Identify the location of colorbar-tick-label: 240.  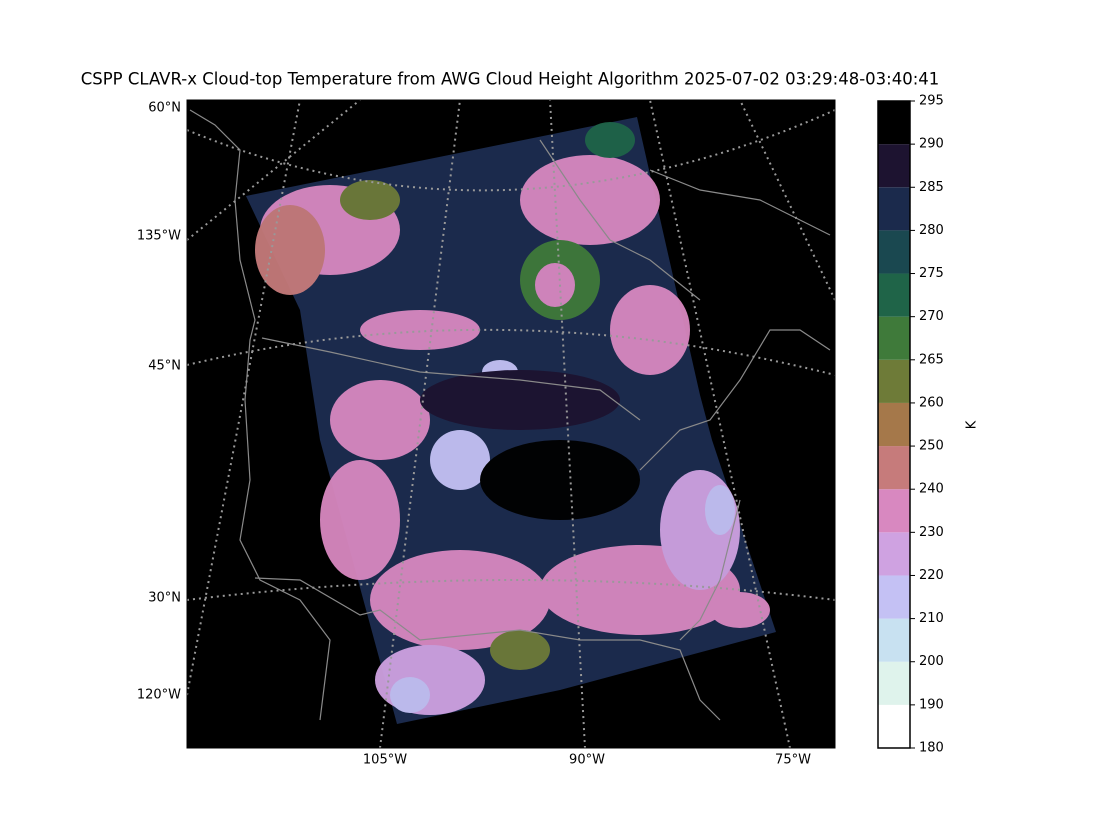
(931, 489).